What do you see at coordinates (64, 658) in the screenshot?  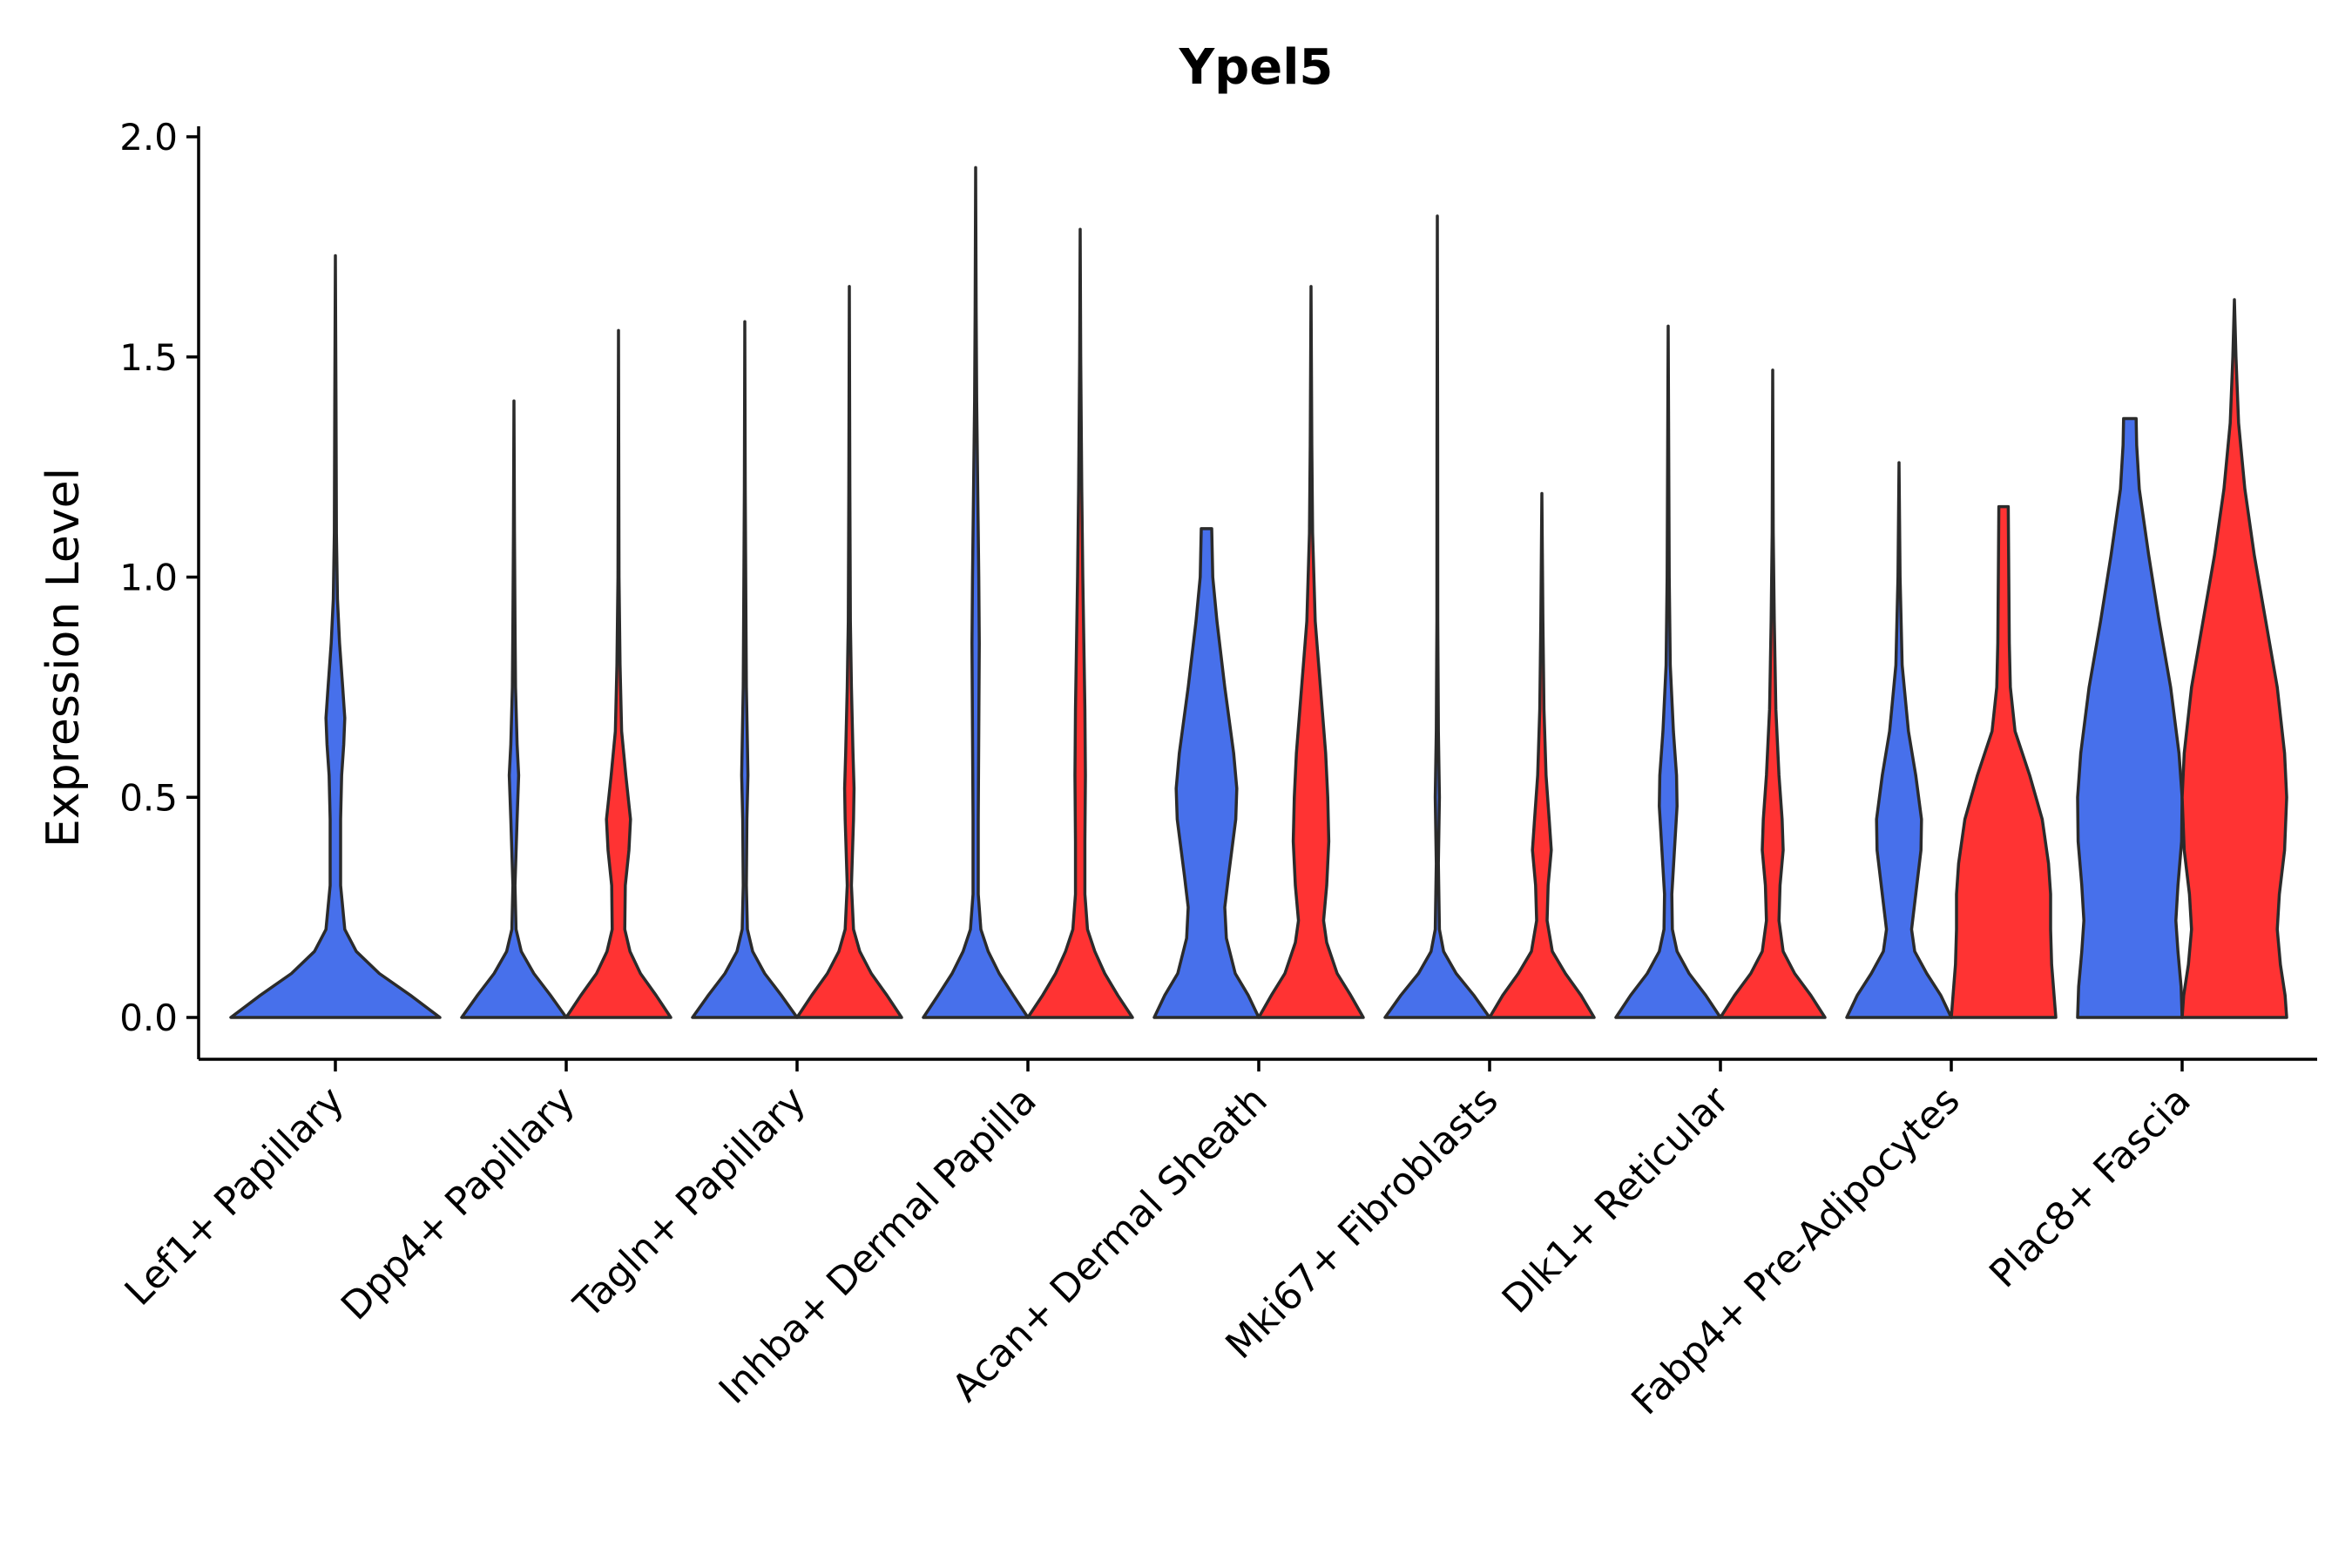 I see `y-axis-label: Expression Level` at bounding box center [64, 658].